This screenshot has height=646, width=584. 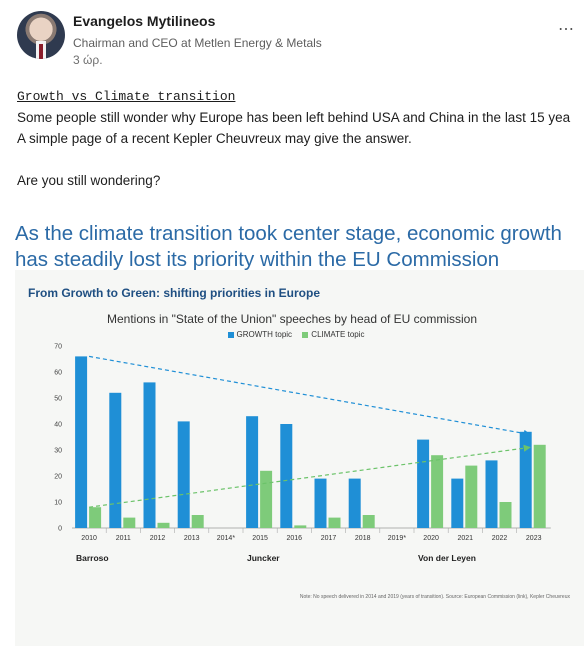 What do you see at coordinates (41, 35) in the screenshot?
I see `author-avatar` at bounding box center [41, 35].